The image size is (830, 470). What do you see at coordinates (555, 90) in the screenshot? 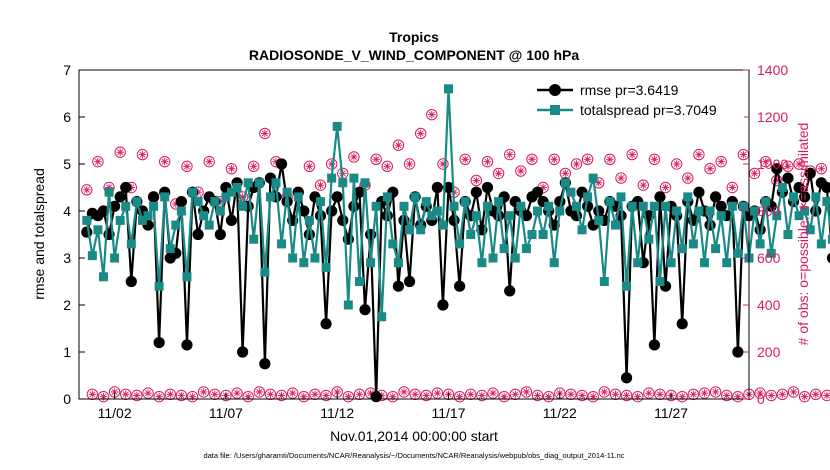
I see `legend-marker-rmse` at bounding box center [555, 90].